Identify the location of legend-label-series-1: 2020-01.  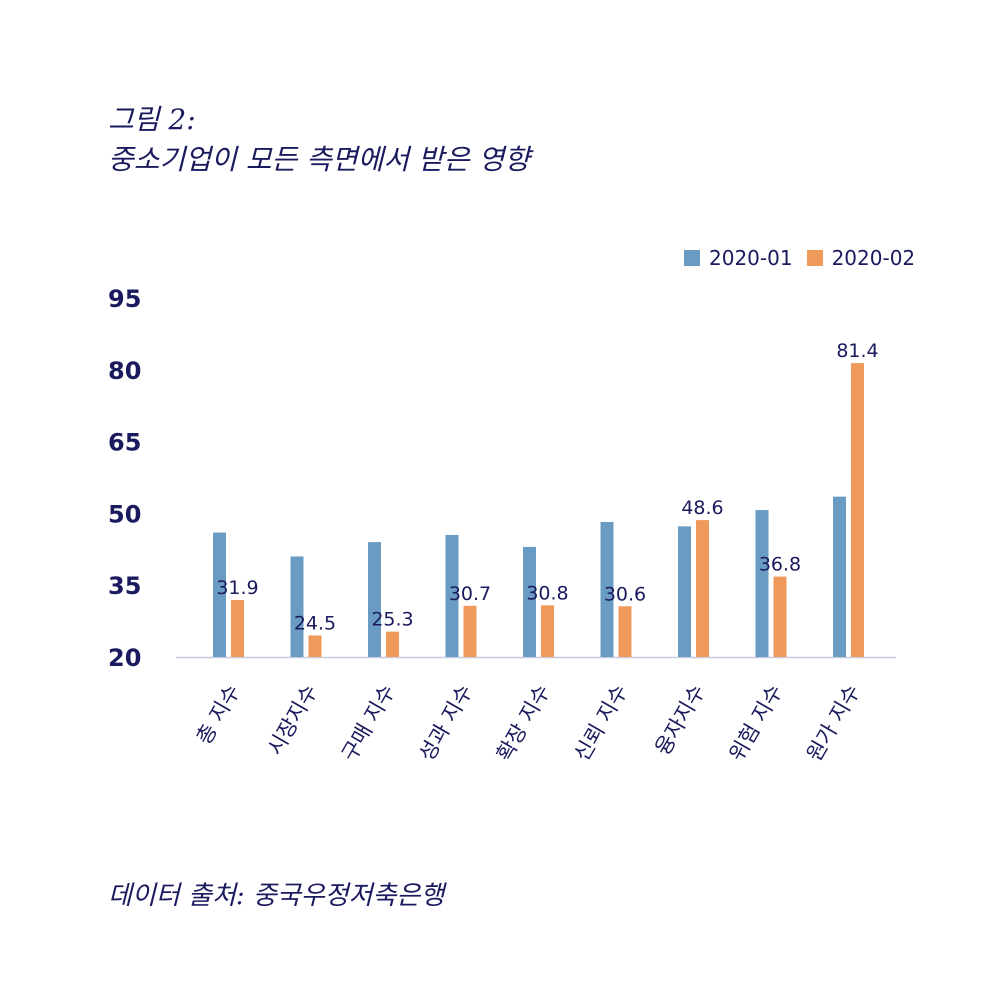
(751, 258).